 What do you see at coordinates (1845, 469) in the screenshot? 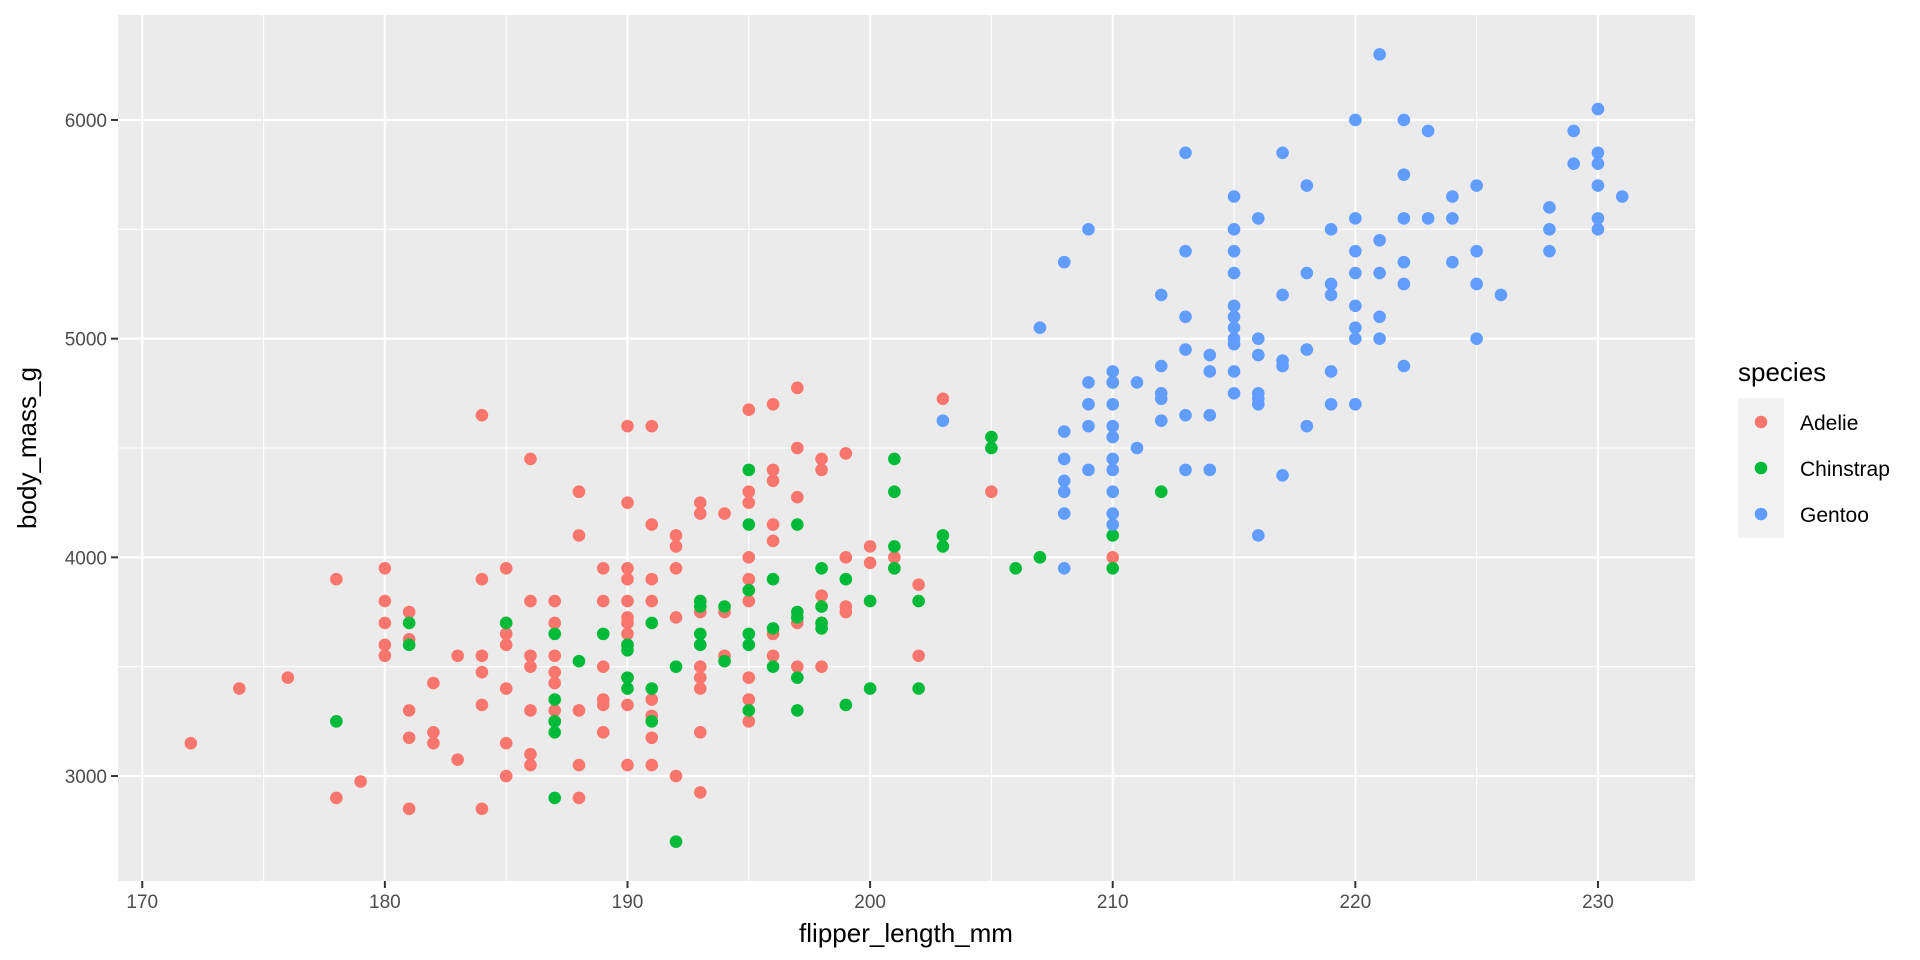
I see `legend-label-chinstrap: Chinstrap` at bounding box center [1845, 469].